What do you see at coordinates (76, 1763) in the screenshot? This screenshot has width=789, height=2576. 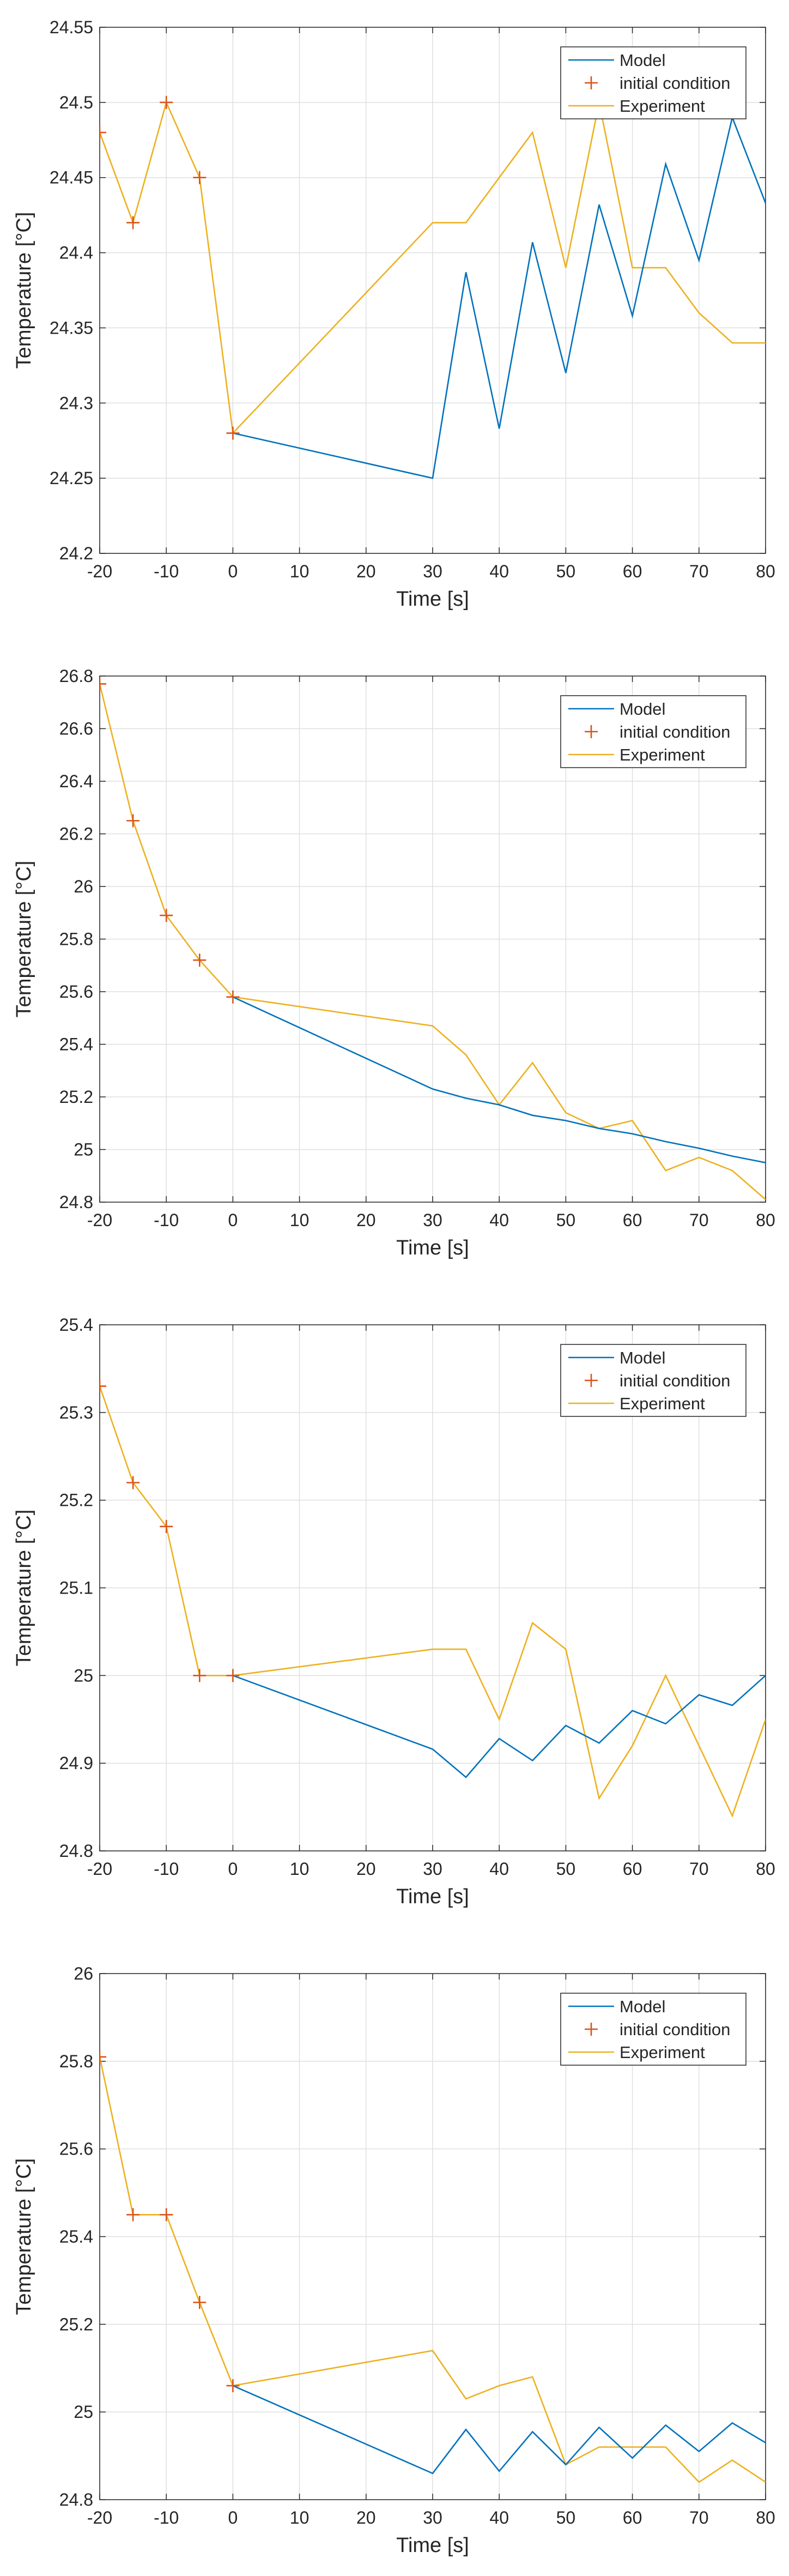 I see `y-tick-label: 24.9` at bounding box center [76, 1763].